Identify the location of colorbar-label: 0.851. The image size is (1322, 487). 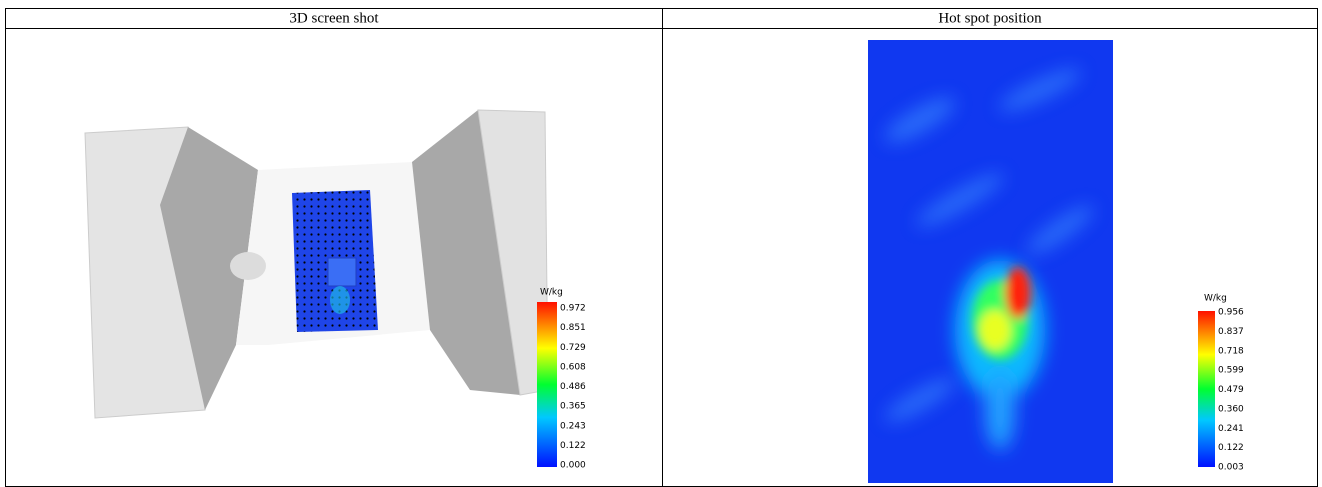
(573, 328).